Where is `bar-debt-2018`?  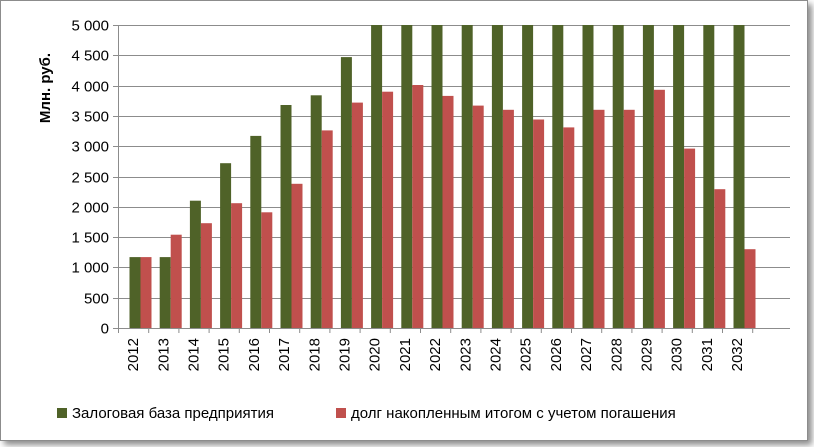 bar-debt-2018 is located at coordinates (327, 229).